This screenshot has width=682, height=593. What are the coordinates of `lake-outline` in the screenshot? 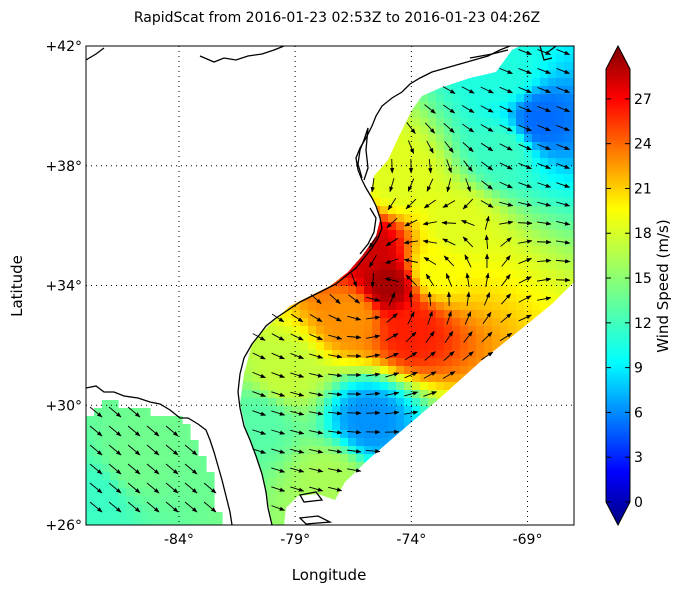 It's located at (95, 54).